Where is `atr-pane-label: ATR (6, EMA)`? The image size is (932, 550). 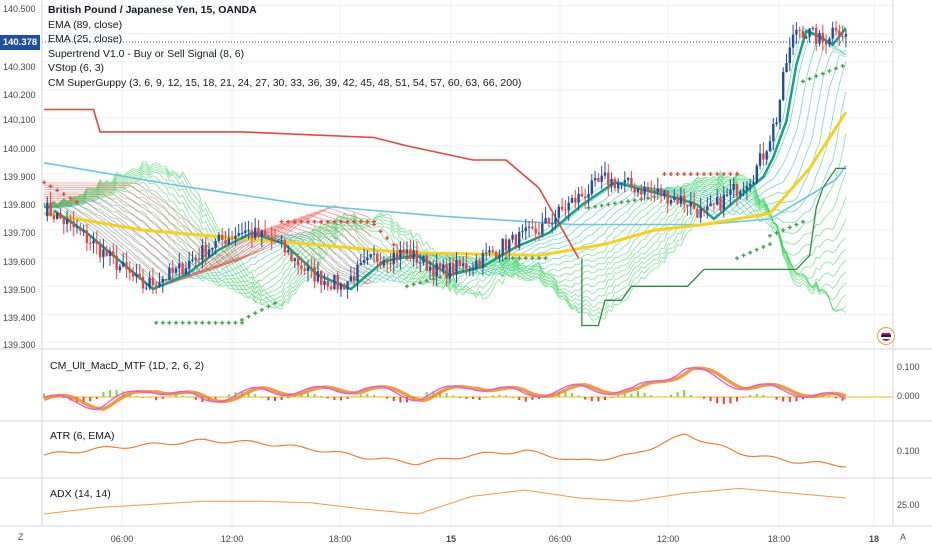
atr-pane-label: ATR (6, EMA) is located at coordinates (82, 436).